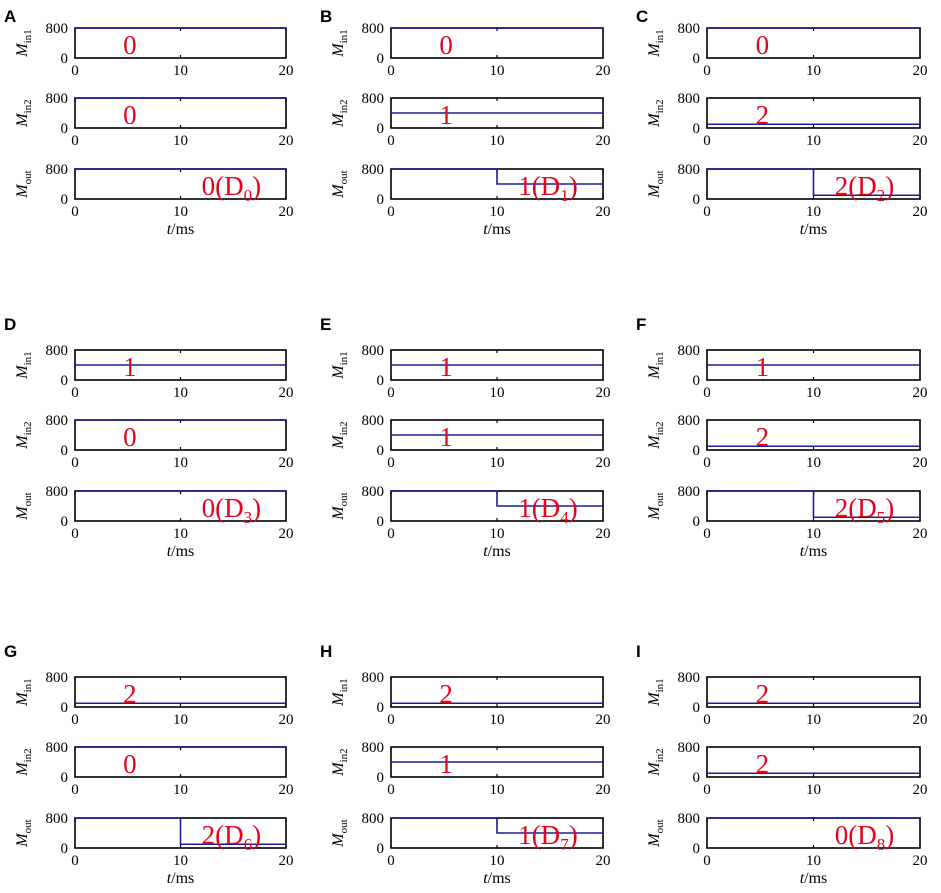 This screenshot has width=941, height=893. Describe the element at coordinates (154, 699) in the screenshot. I see `axes-in1: 0 10 20 0 800 Min1 2` at that location.